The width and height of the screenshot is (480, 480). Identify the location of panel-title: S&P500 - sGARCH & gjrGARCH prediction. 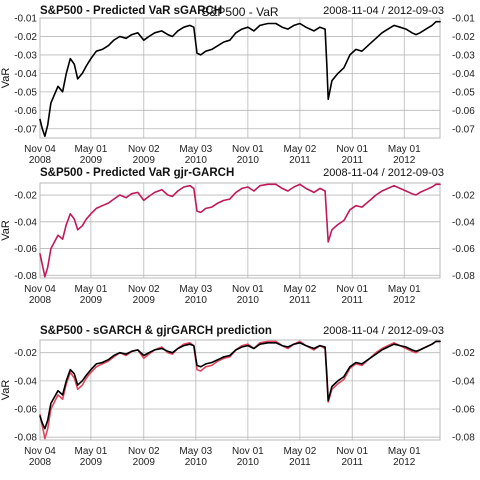
(156, 331).